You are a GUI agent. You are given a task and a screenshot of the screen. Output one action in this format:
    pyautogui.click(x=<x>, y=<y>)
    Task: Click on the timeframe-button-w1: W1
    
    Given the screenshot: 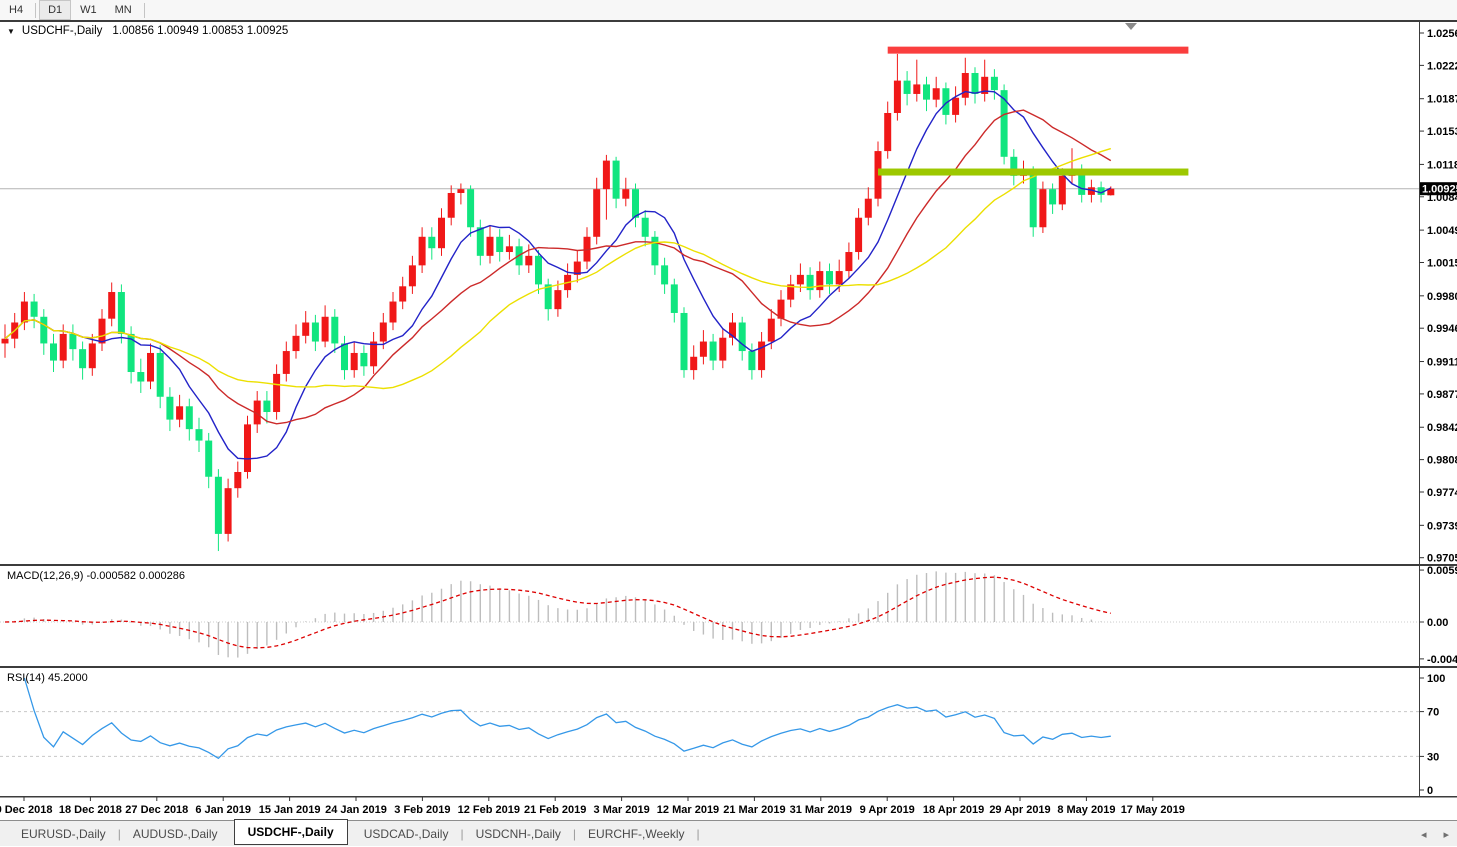 What is the action you would take?
    pyautogui.click(x=88, y=10)
    